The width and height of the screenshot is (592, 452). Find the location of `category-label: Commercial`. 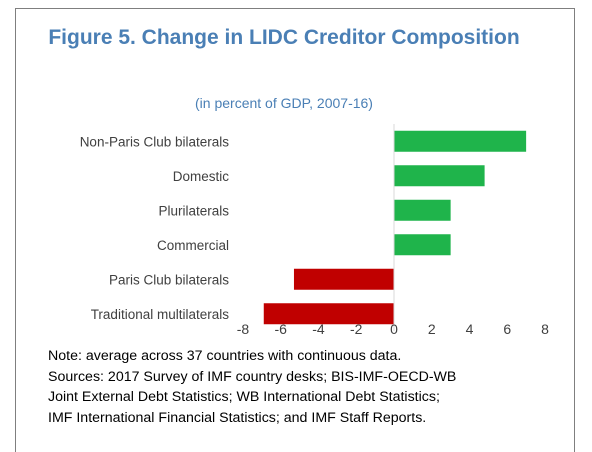

category-label: Commercial is located at coordinates (193, 245).